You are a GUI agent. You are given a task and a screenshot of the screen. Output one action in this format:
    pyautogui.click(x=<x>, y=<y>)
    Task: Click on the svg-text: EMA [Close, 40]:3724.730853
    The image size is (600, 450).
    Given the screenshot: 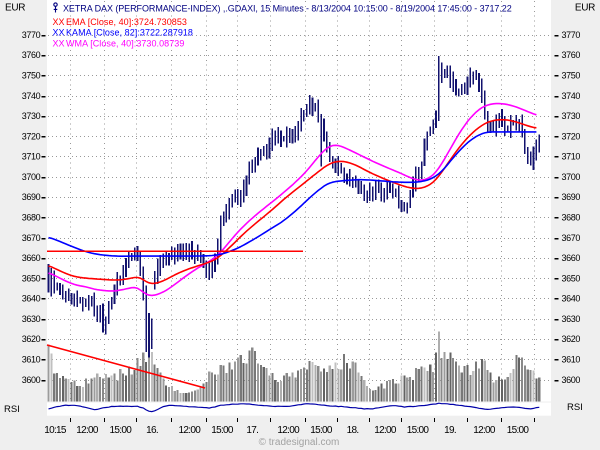 What is the action you would take?
    pyautogui.click(x=126, y=22)
    